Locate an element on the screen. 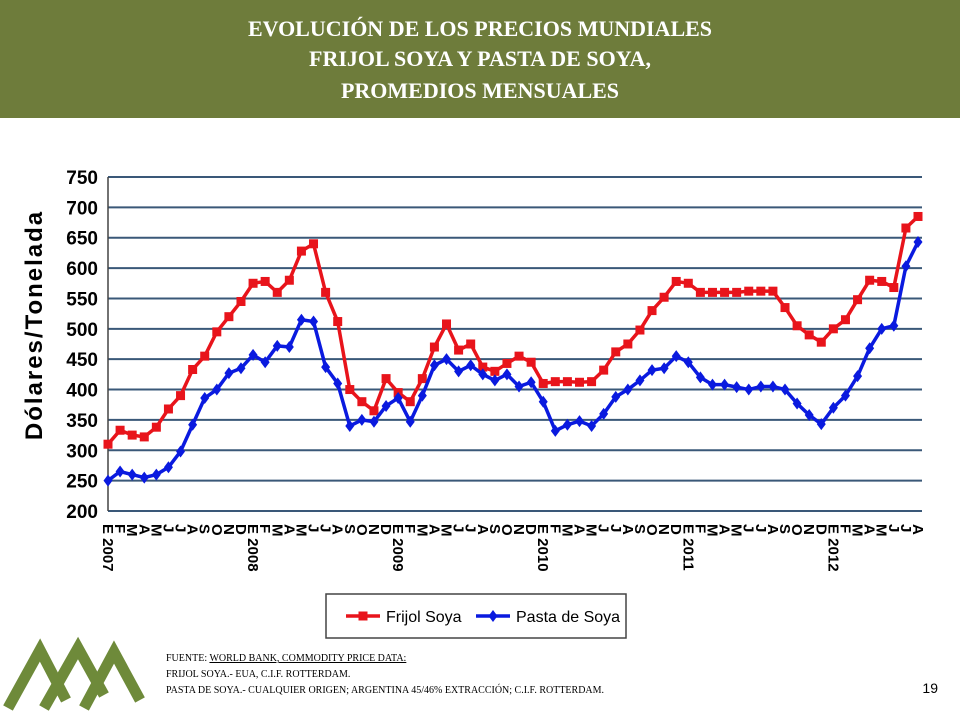 The width and height of the screenshot is (960, 720). logo is located at coordinates (74, 673).